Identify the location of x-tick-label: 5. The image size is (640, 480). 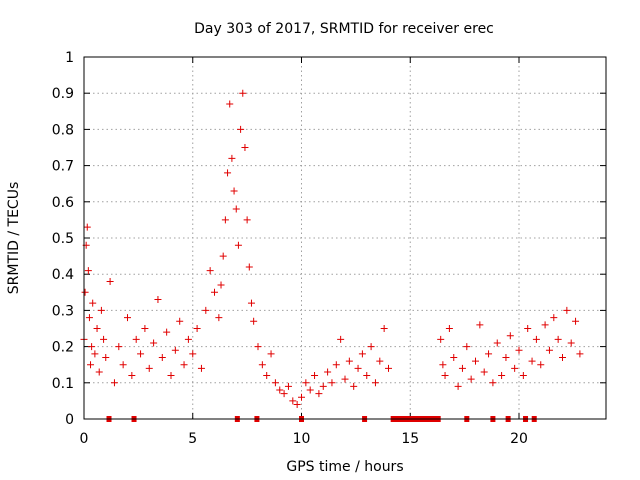
(192, 439).